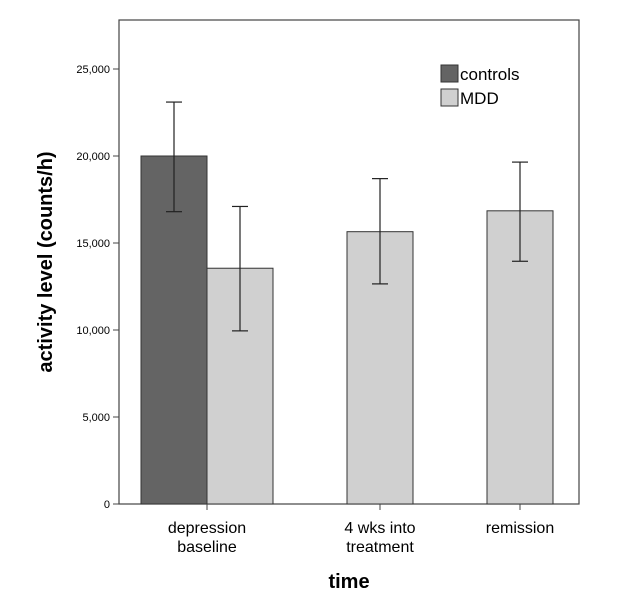 Image resolution: width=627 pixels, height=611 pixels. I want to click on y-tick-label: 20,000, so click(93, 157).